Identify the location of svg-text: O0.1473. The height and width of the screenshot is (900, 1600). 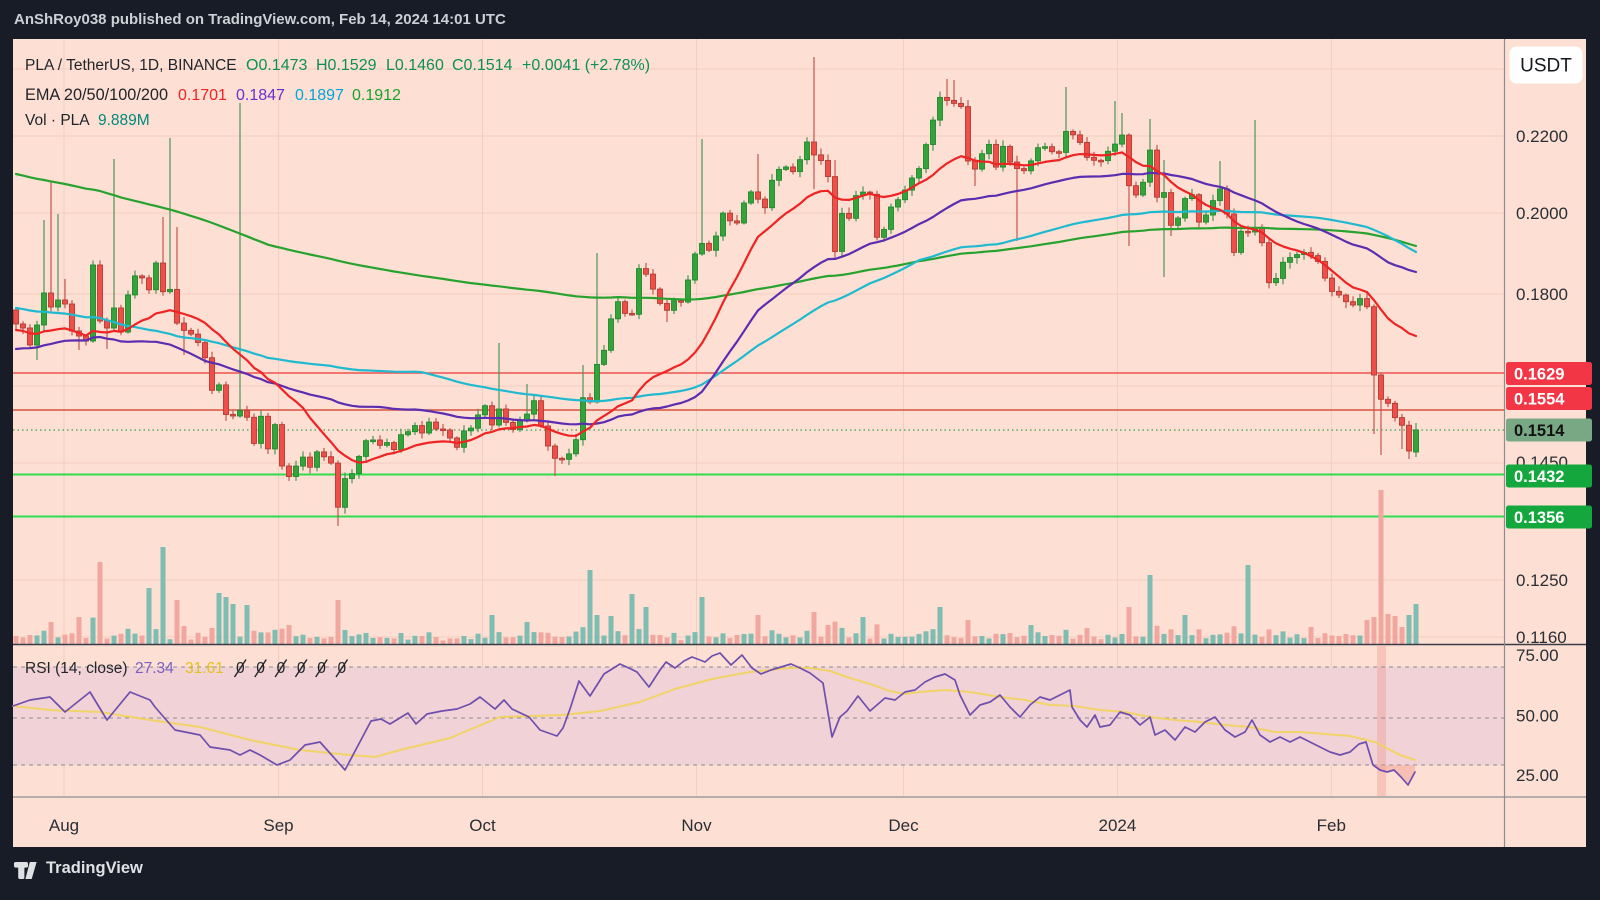
(276, 65).